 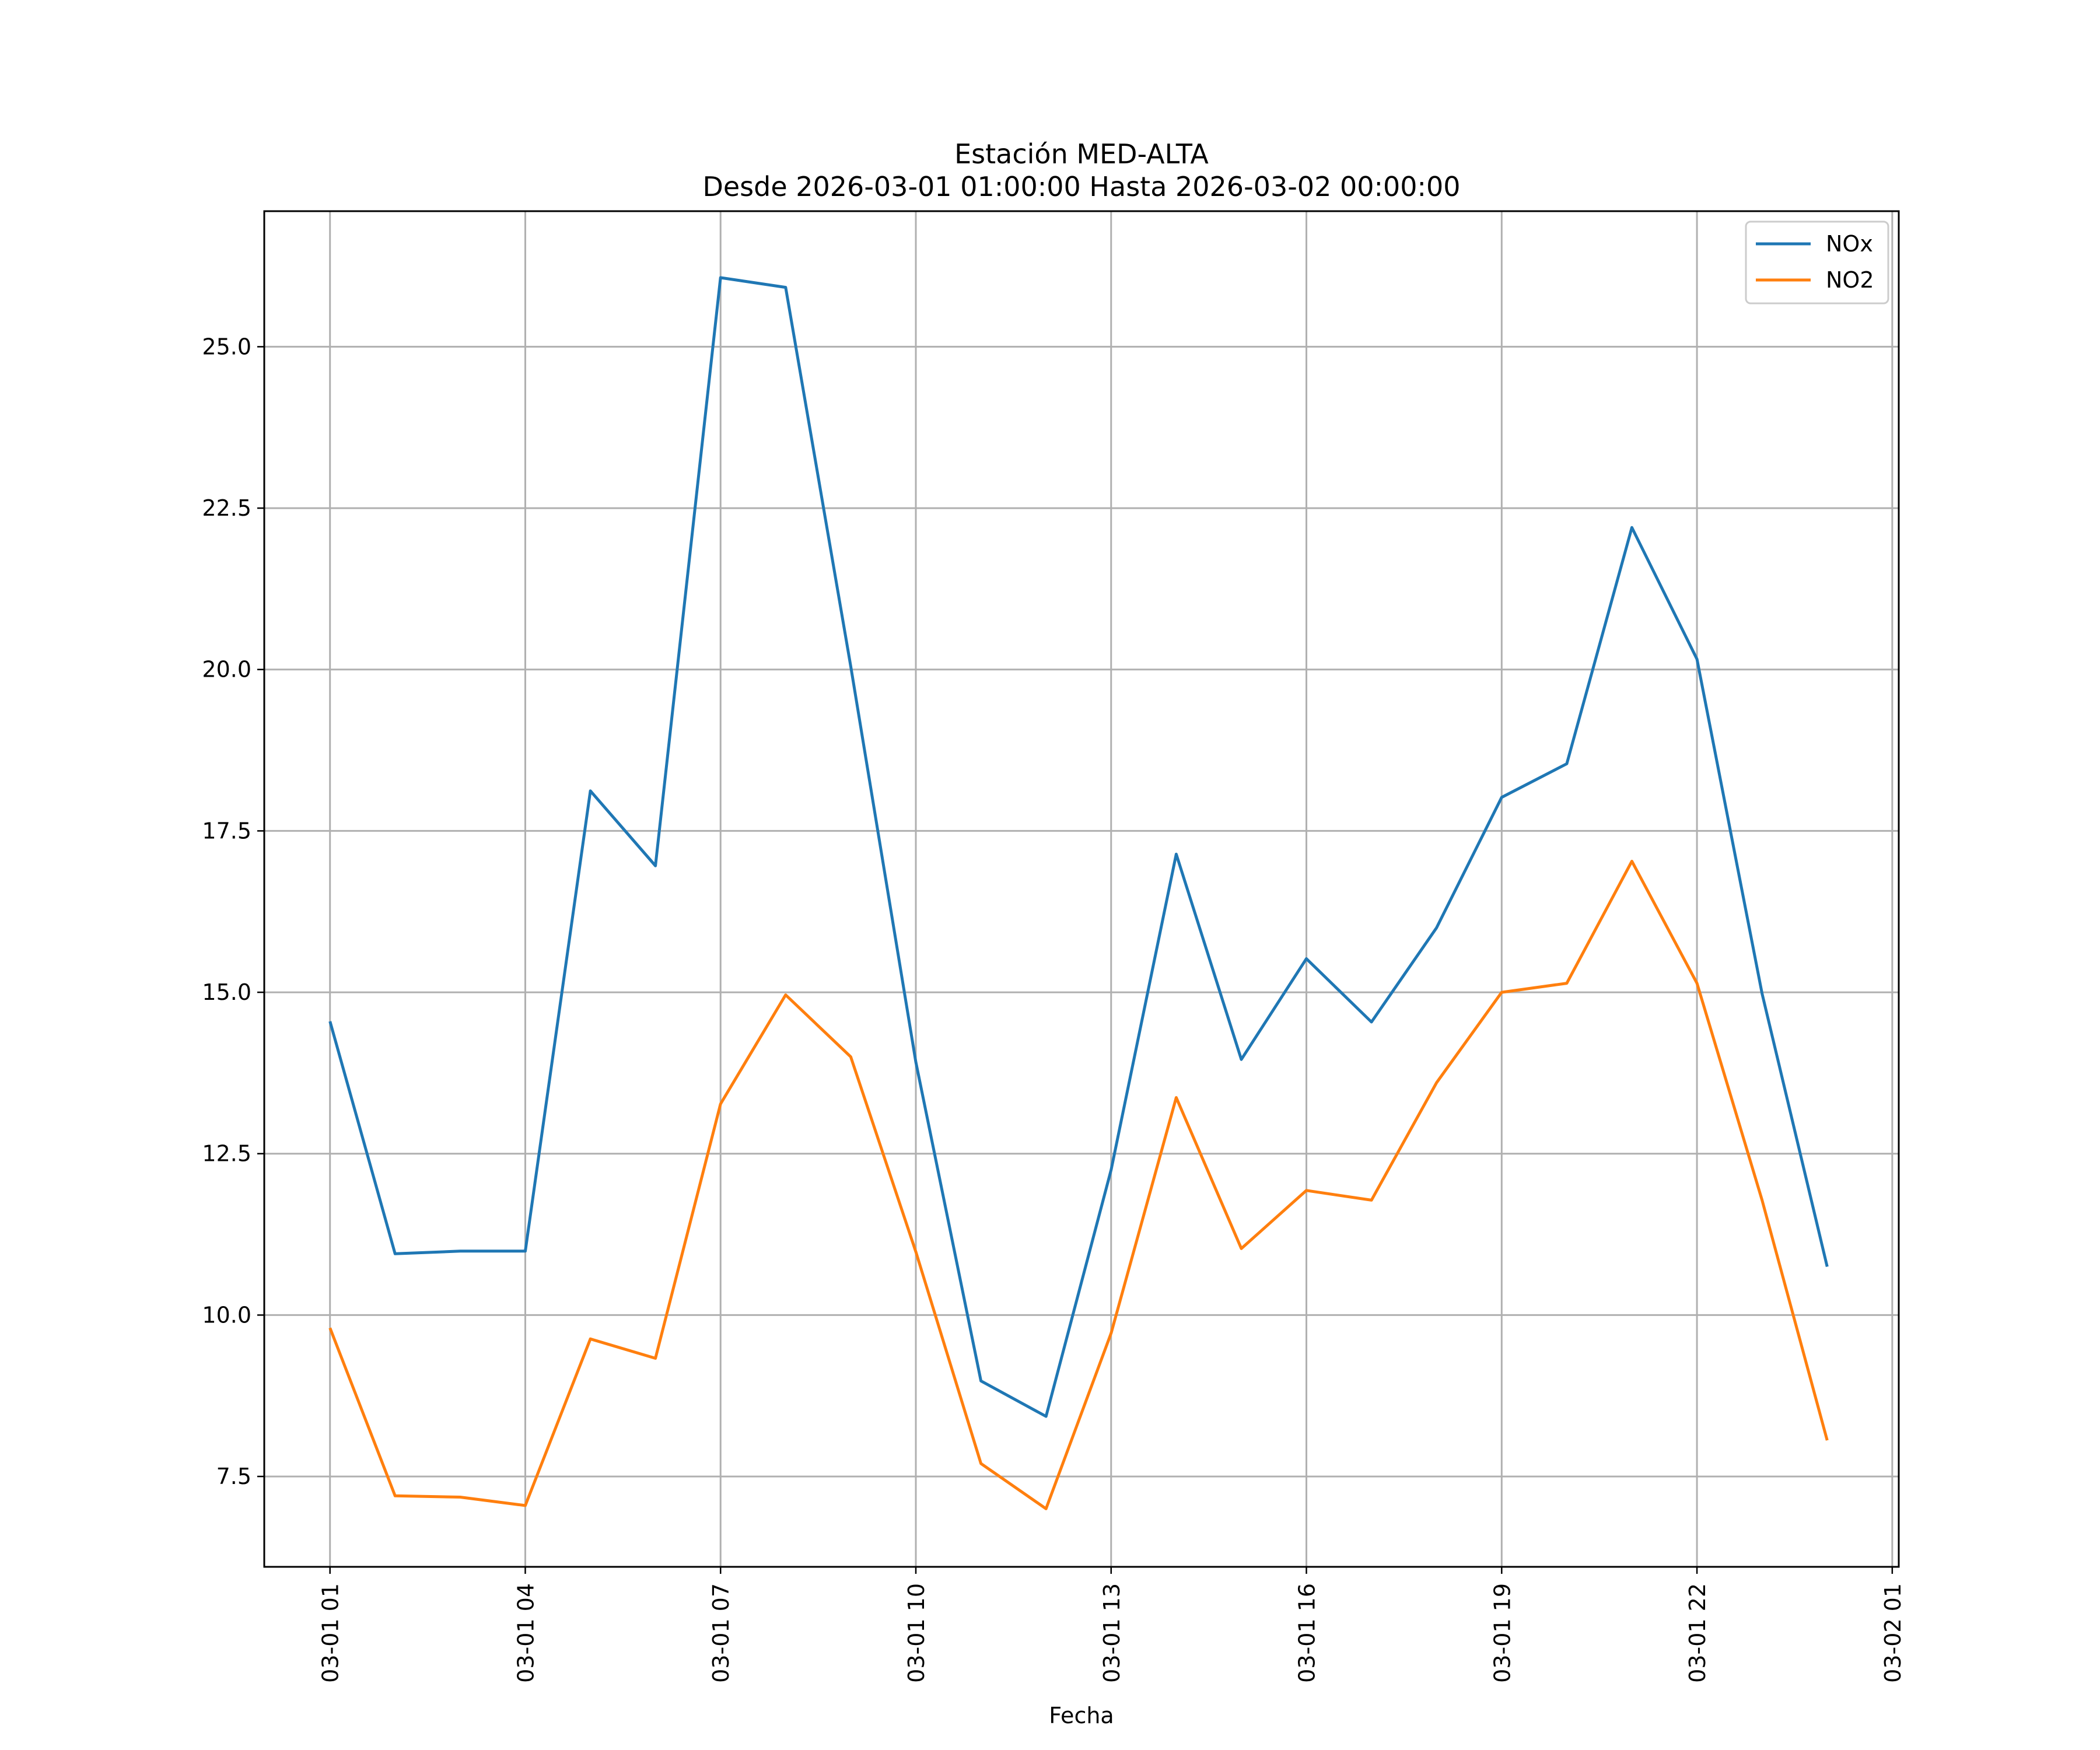 What do you see at coordinates (226, 831) in the screenshot?
I see `y-tick-label: 17.5` at bounding box center [226, 831].